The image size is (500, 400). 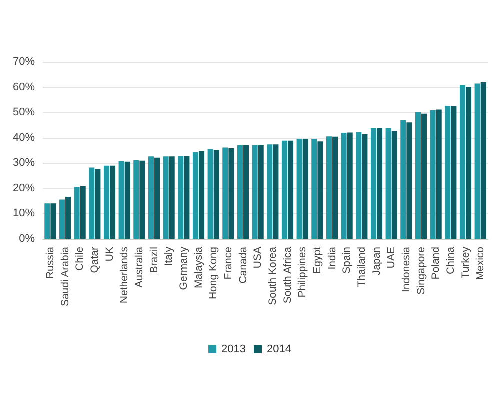 I want to click on y-tick-label: 0%, so click(x=27, y=239).